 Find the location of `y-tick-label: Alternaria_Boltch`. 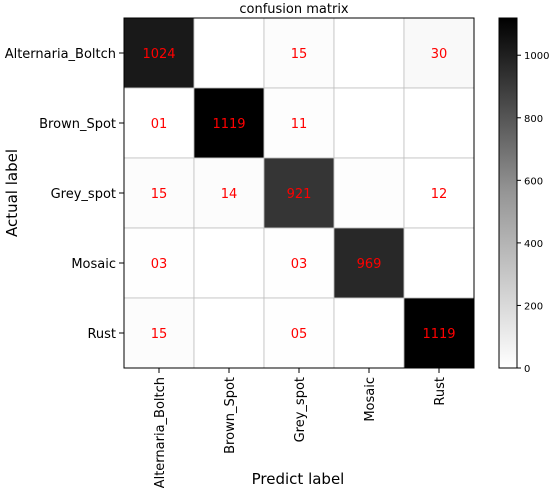

y-tick-label: Alternaria_Boltch is located at coordinates (60, 54).